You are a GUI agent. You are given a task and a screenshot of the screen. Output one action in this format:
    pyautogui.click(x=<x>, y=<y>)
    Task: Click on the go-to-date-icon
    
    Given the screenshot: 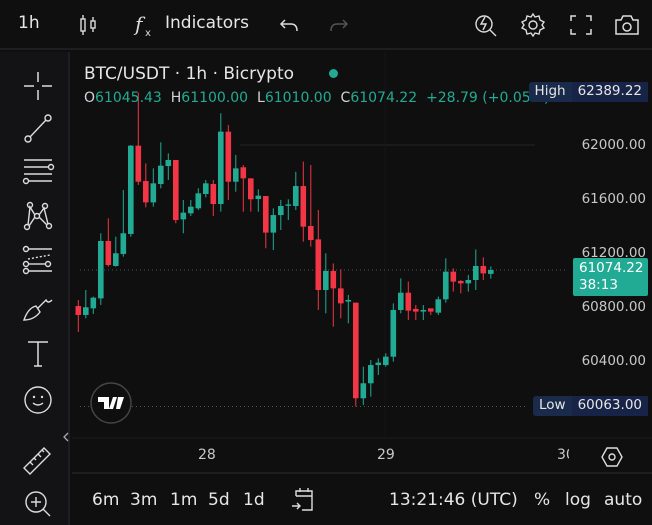 What is the action you would take?
    pyautogui.click(x=303, y=499)
    